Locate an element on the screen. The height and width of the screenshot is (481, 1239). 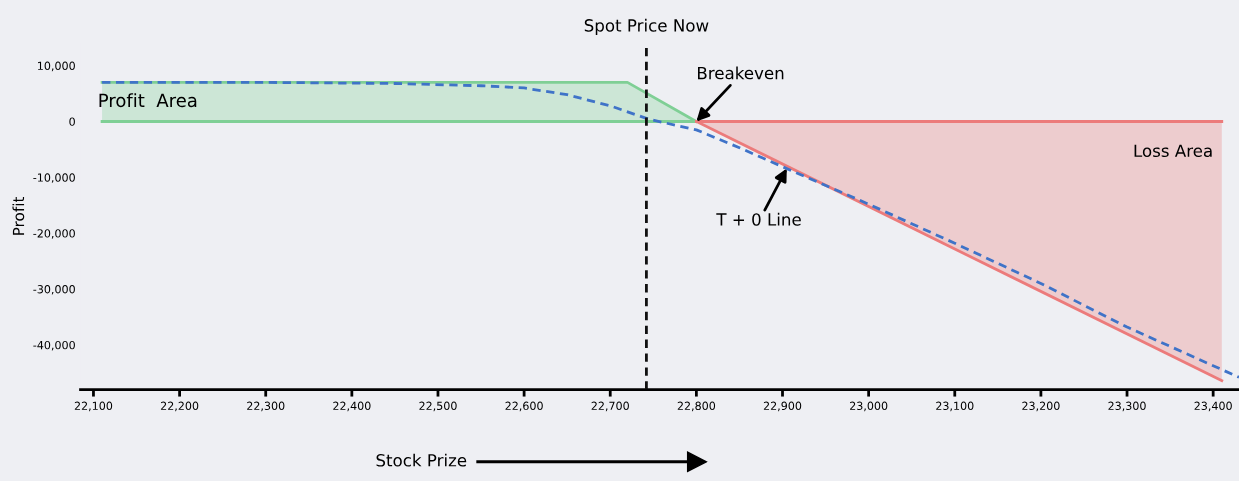
y-tick-label: -10,000 is located at coordinates (54, 178).